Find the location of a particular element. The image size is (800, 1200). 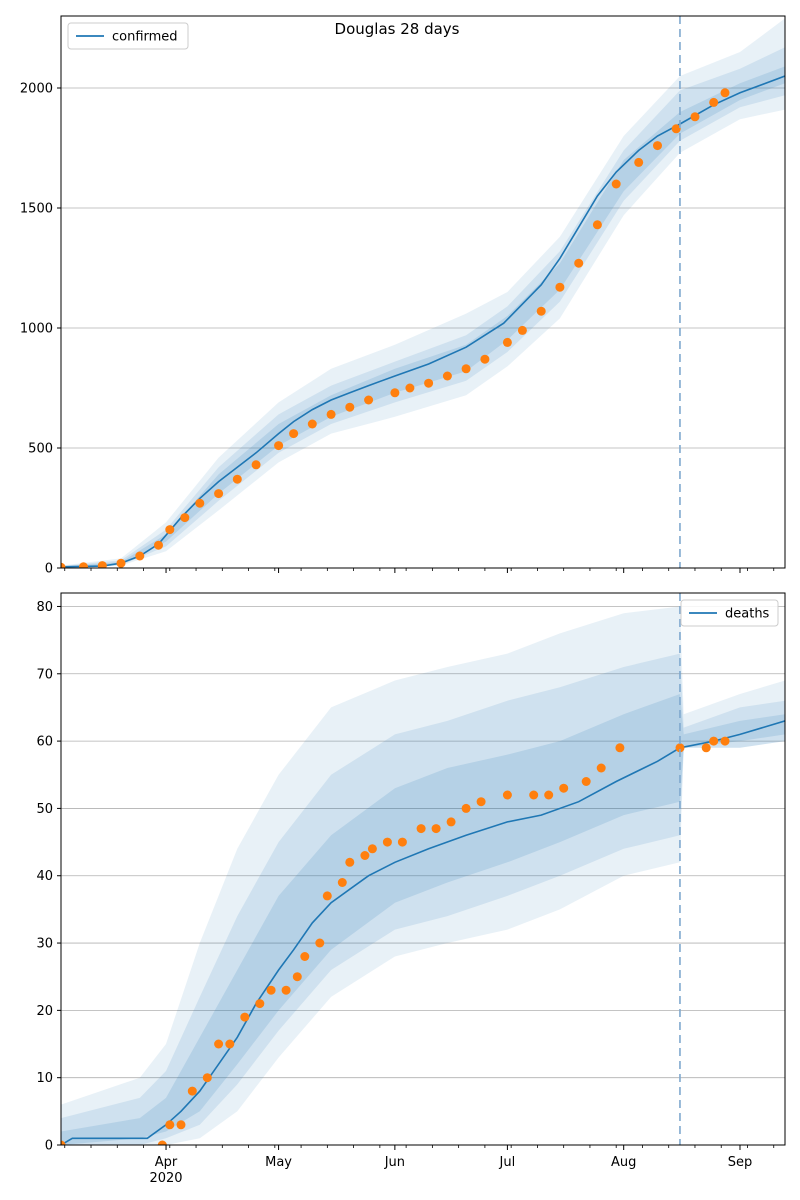

x-tick-label: Jul is located at coordinates (507, 1162).